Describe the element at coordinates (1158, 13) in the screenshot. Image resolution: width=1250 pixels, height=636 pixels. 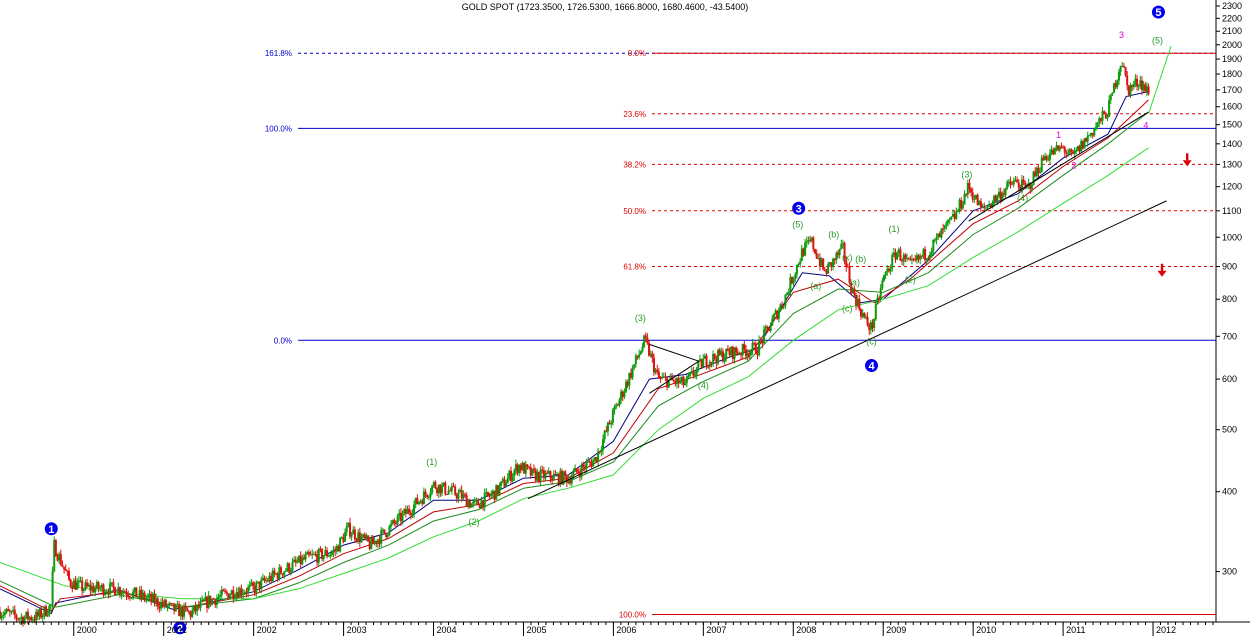
I see `wave-circle-label: 5` at that location.